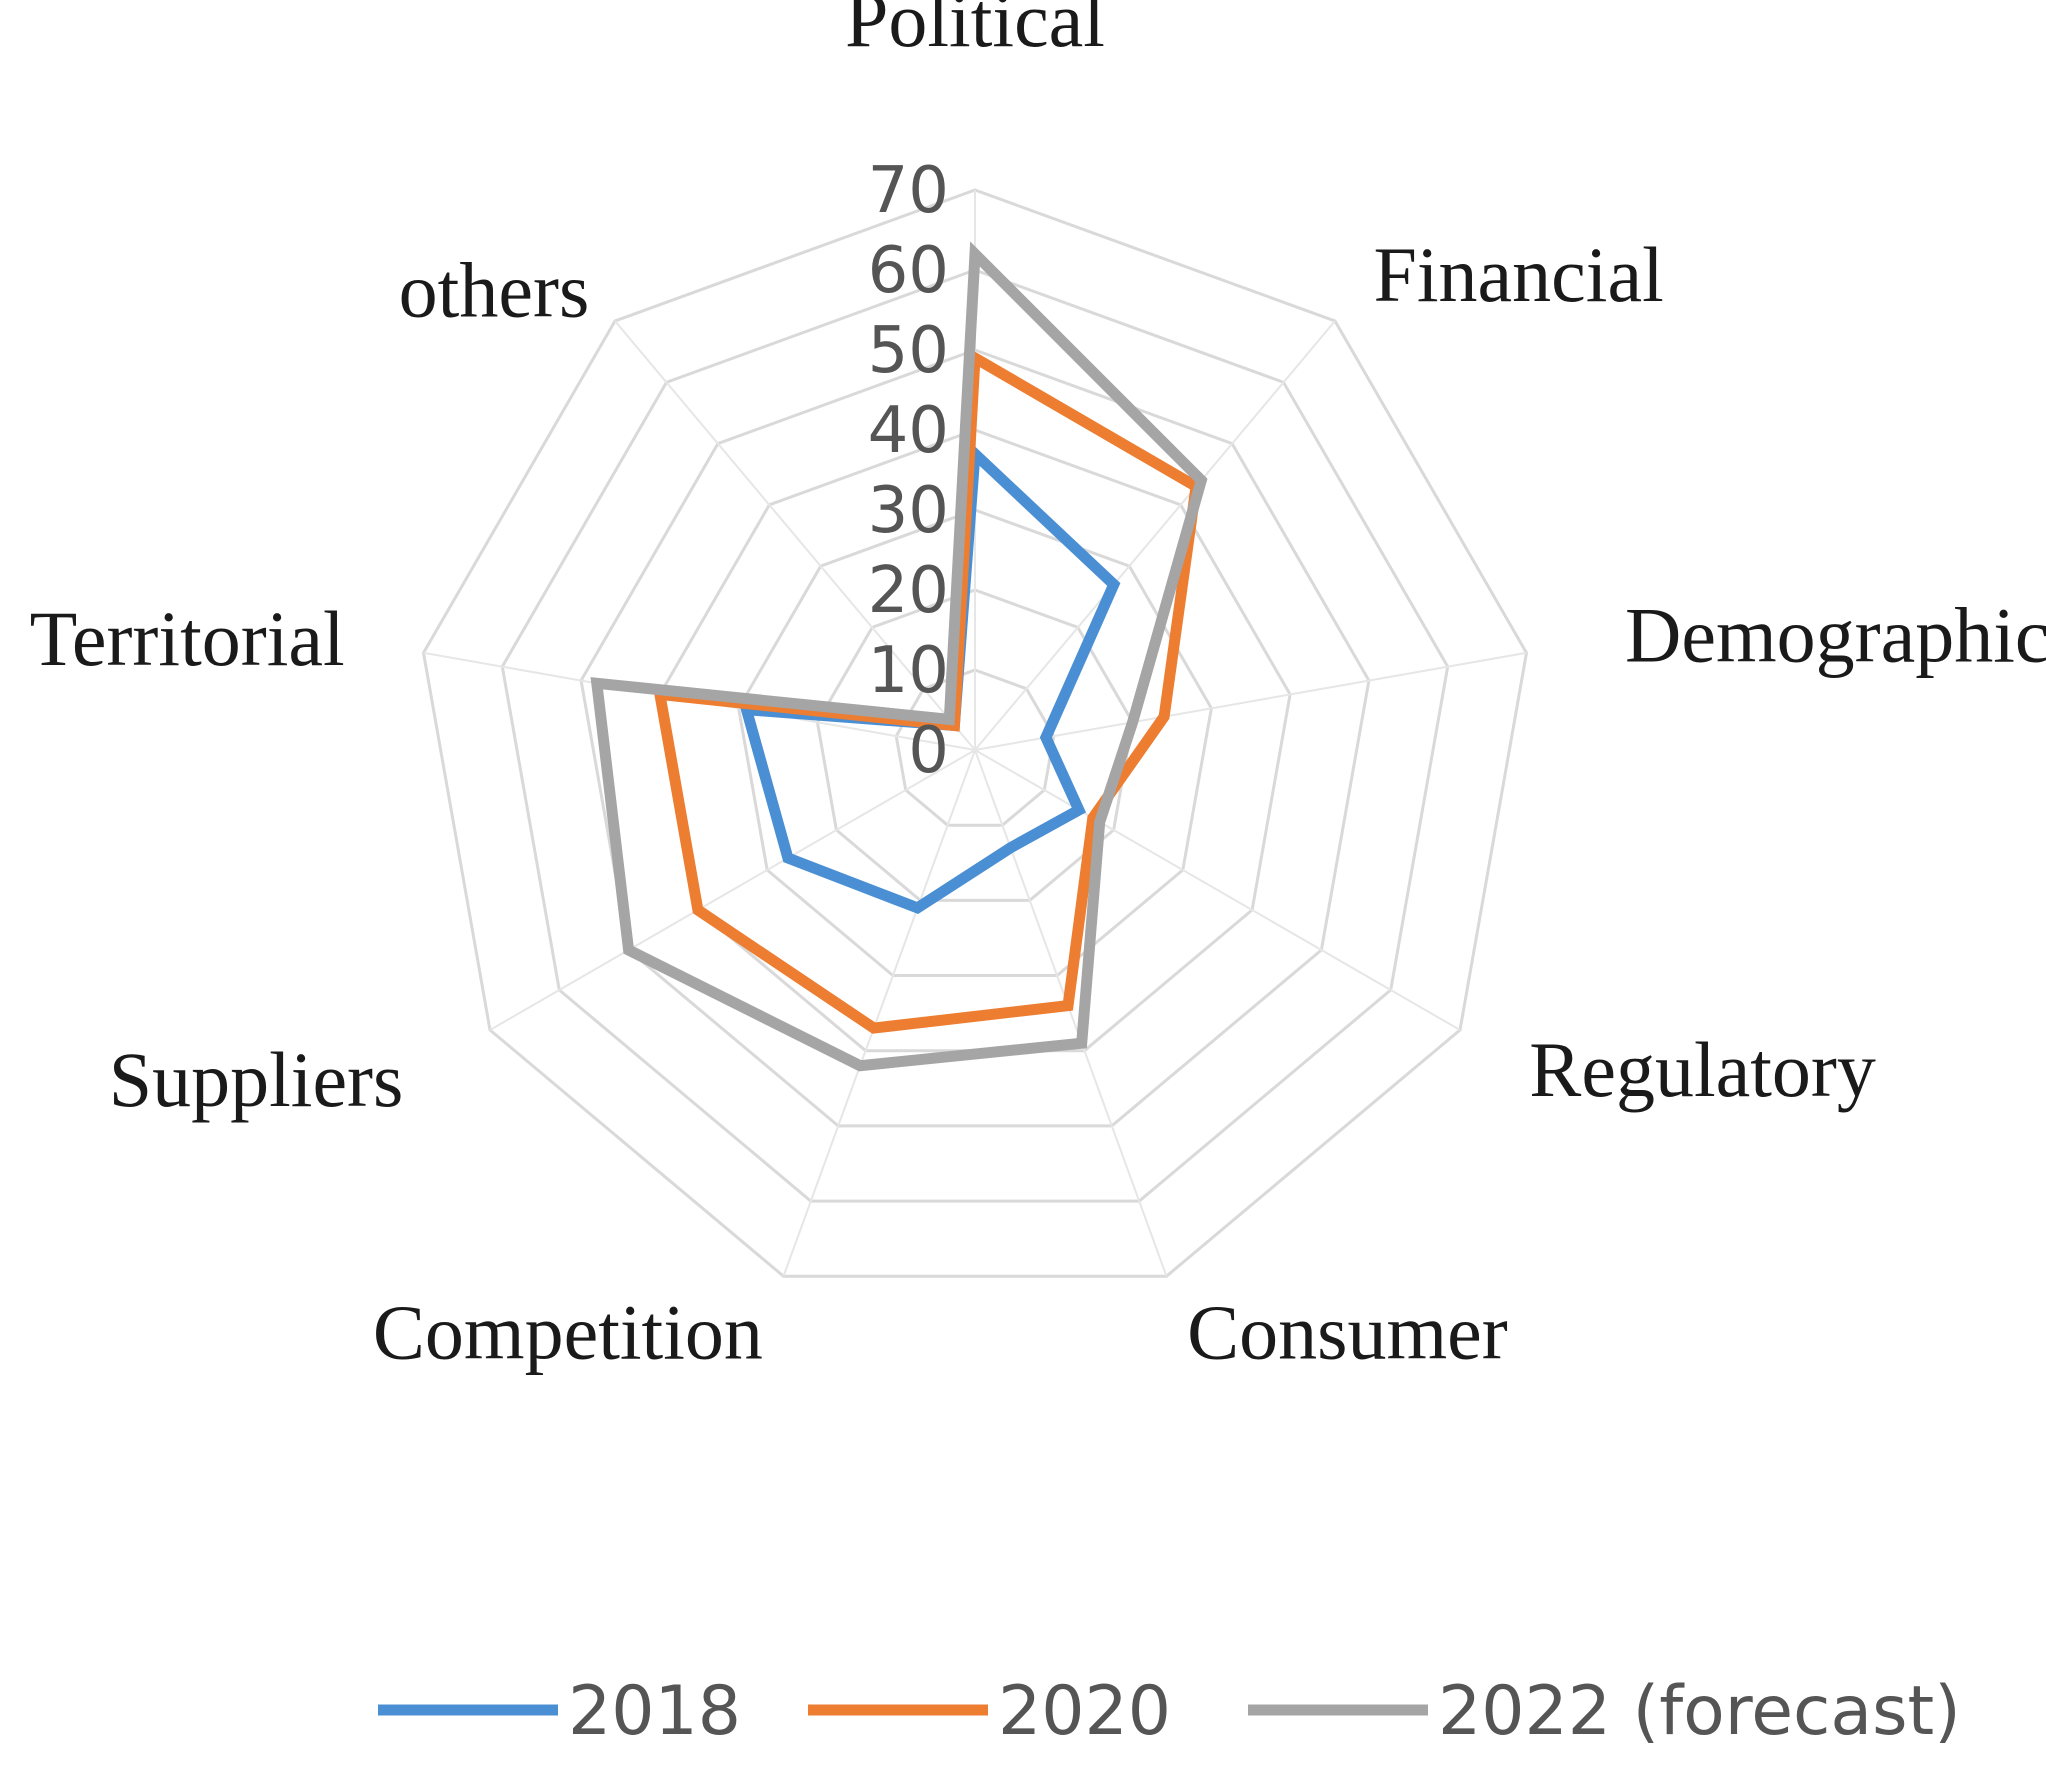 Image resolution: width=2046 pixels, height=1790 pixels. Describe the element at coordinates (879, 1013) in the screenshot. I see `spoke-competition` at that location.